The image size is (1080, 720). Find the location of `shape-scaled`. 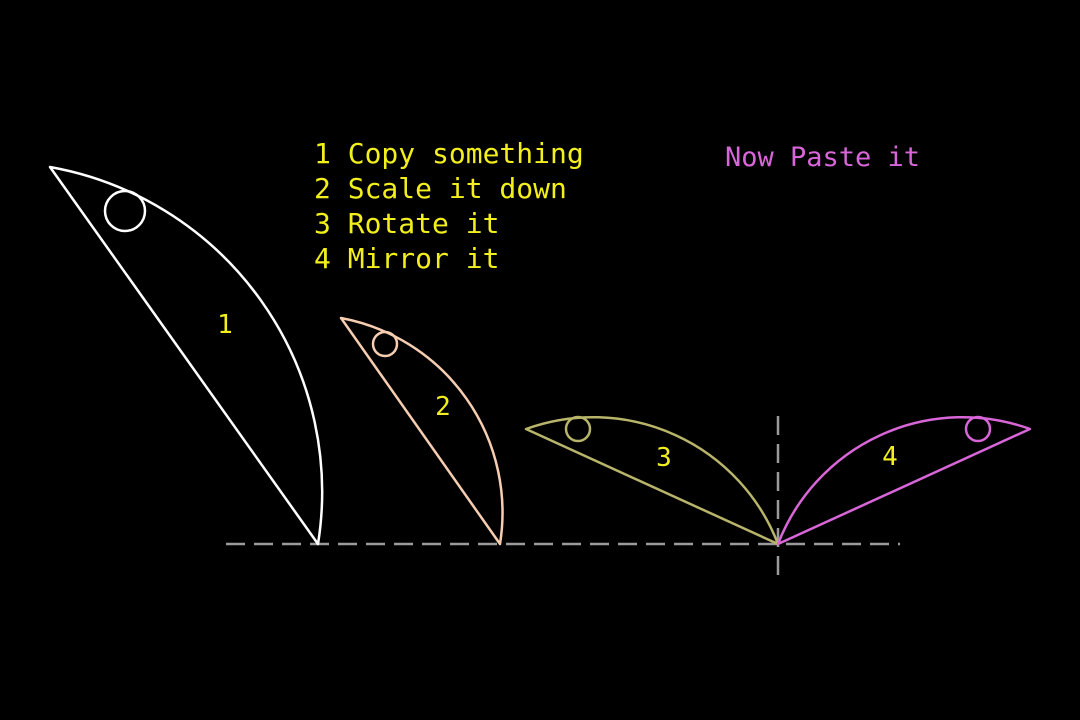

shape-scaled is located at coordinates (421, 431).